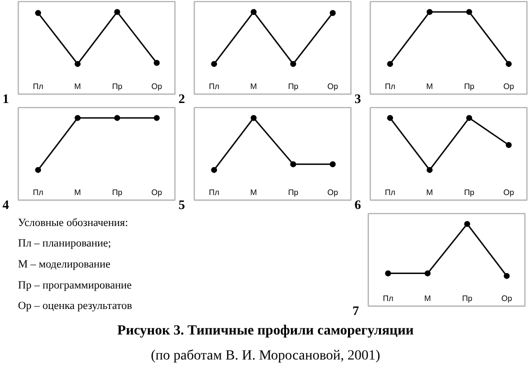 The width and height of the screenshot is (530, 374). Describe the element at coordinates (265, 356) in the screenshot. I see `text: (по работам В. И. Моросановой, 2001)` at that location.